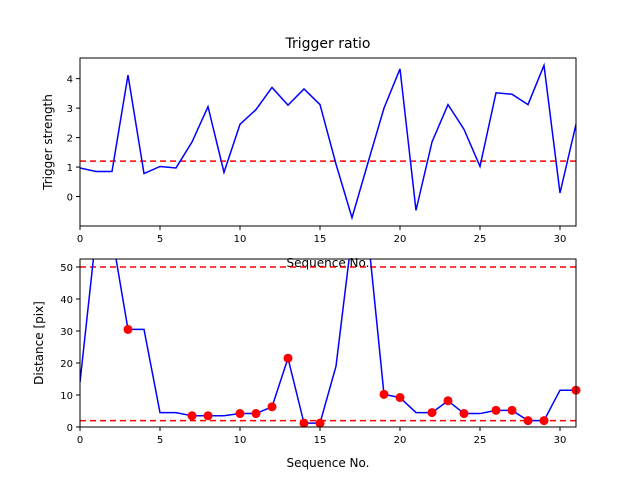 The height and width of the screenshot is (480, 640). I want to click on y-axis-label: Trigger strength, so click(48, 142).